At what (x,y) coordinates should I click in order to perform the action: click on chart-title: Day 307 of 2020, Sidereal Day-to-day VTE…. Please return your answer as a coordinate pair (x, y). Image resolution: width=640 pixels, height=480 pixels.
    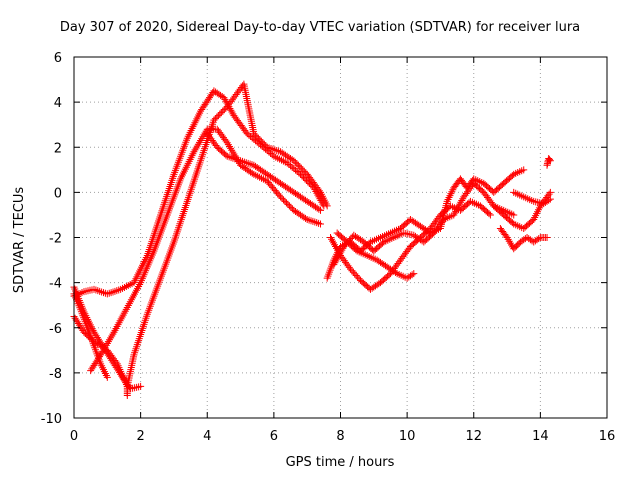
    Looking at the image, I should click on (320, 27).